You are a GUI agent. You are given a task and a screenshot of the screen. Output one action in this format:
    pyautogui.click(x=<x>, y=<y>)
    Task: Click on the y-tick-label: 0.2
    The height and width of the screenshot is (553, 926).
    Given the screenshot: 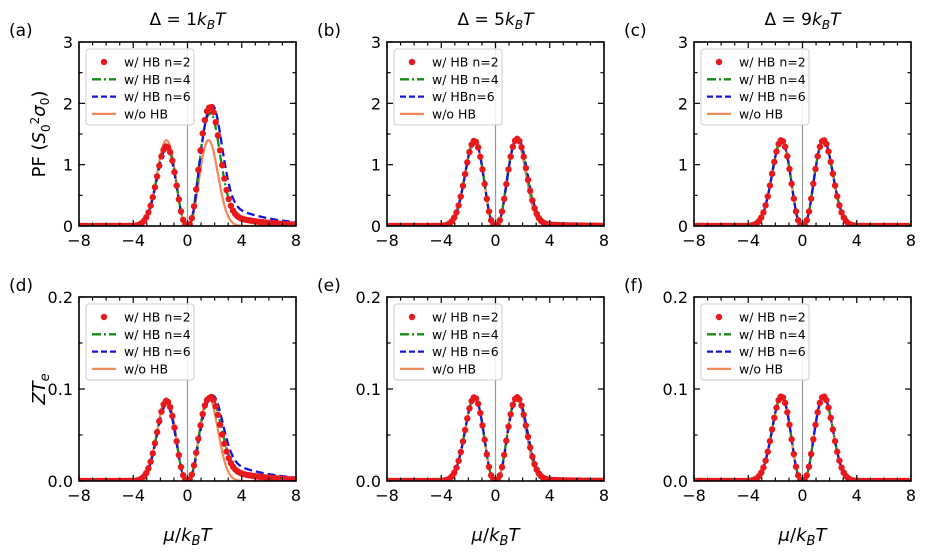 What is the action you would take?
    pyautogui.click(x=60, y=297)
    